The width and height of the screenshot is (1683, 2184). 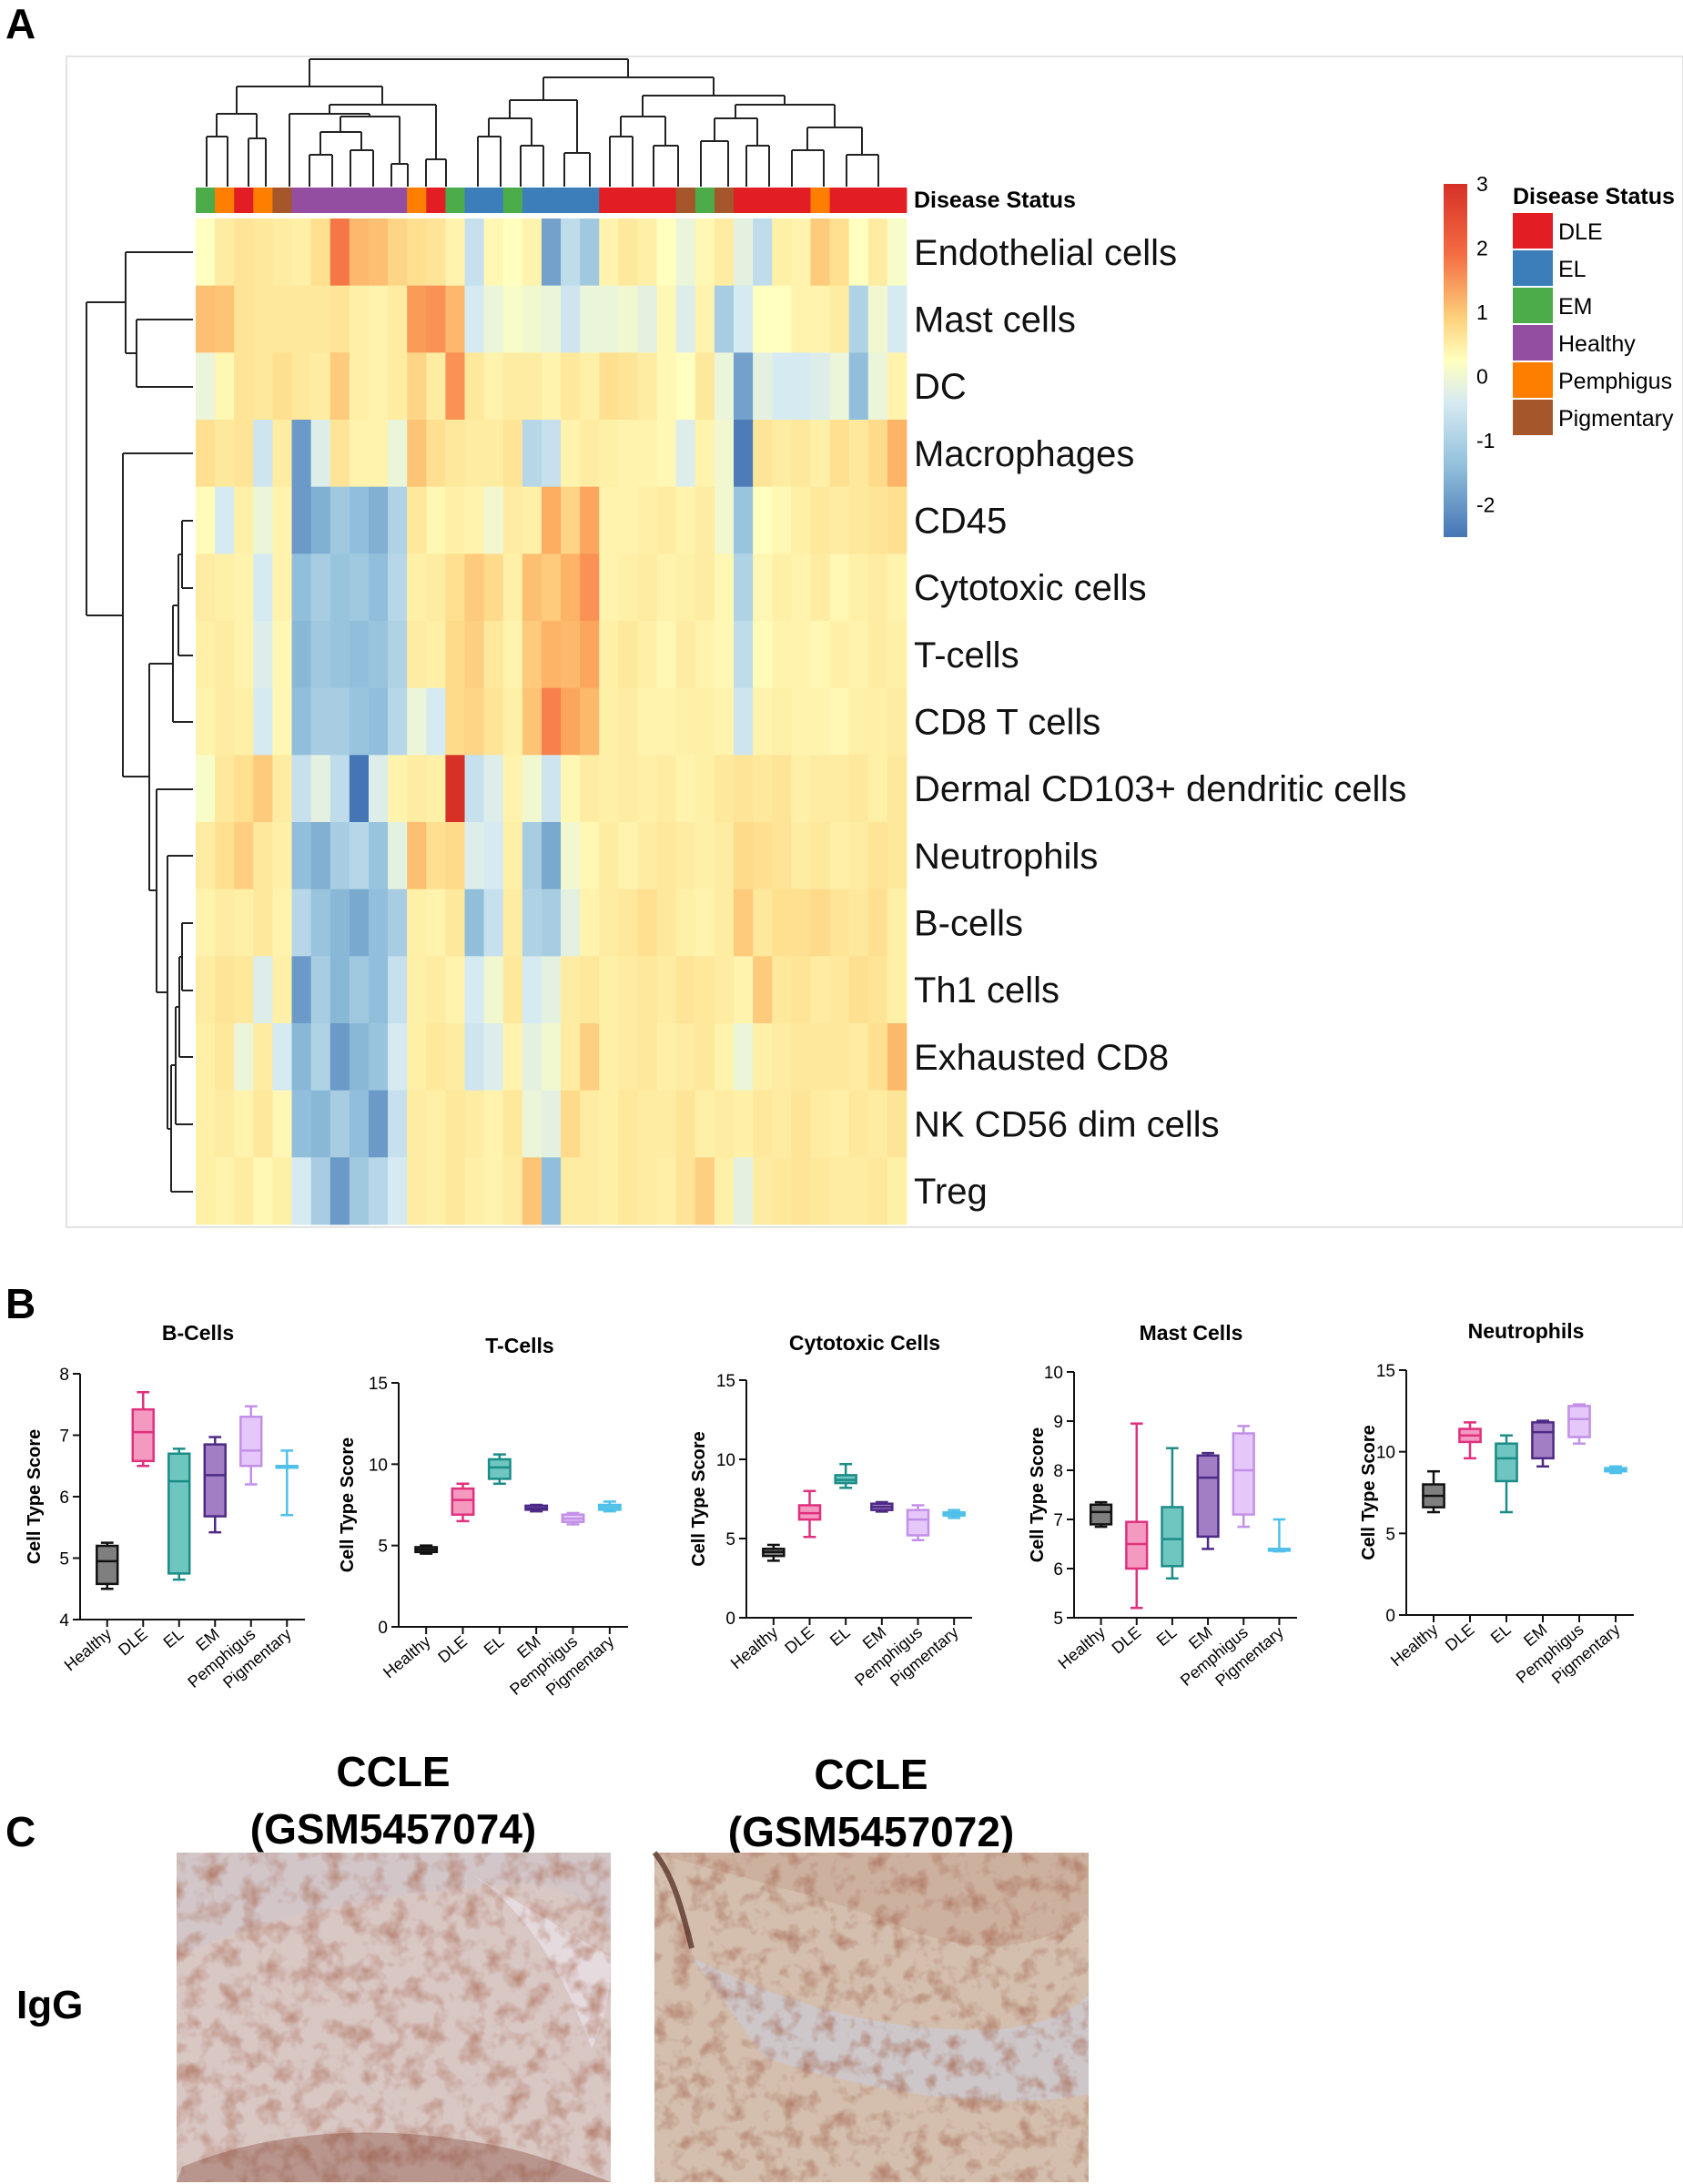 What do you see at coordinates (1058, 1423) in the screenshot?
I see `y-tick-label: 9` at bounding box center [1058, 1423].